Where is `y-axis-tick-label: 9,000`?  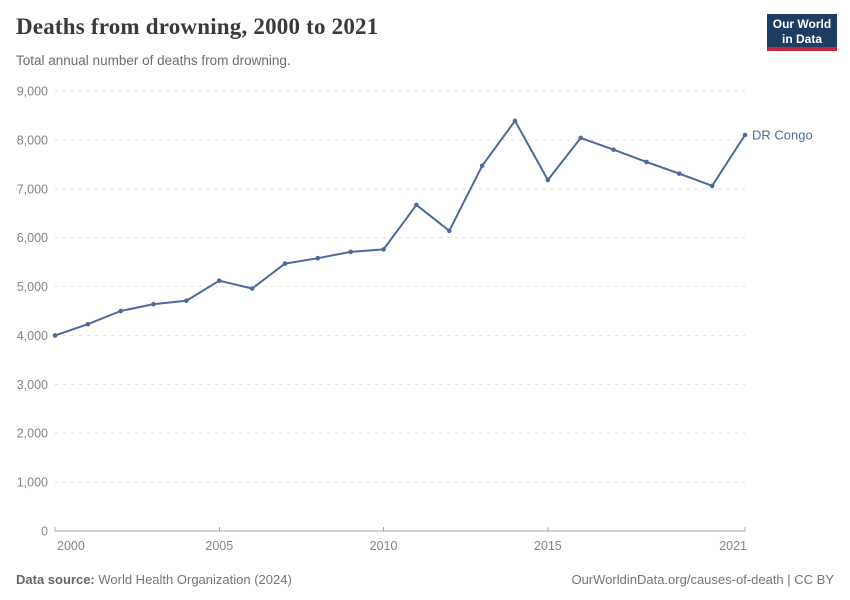 y-axis-tick-label: 9,000 is located at coordinates (32, 92).